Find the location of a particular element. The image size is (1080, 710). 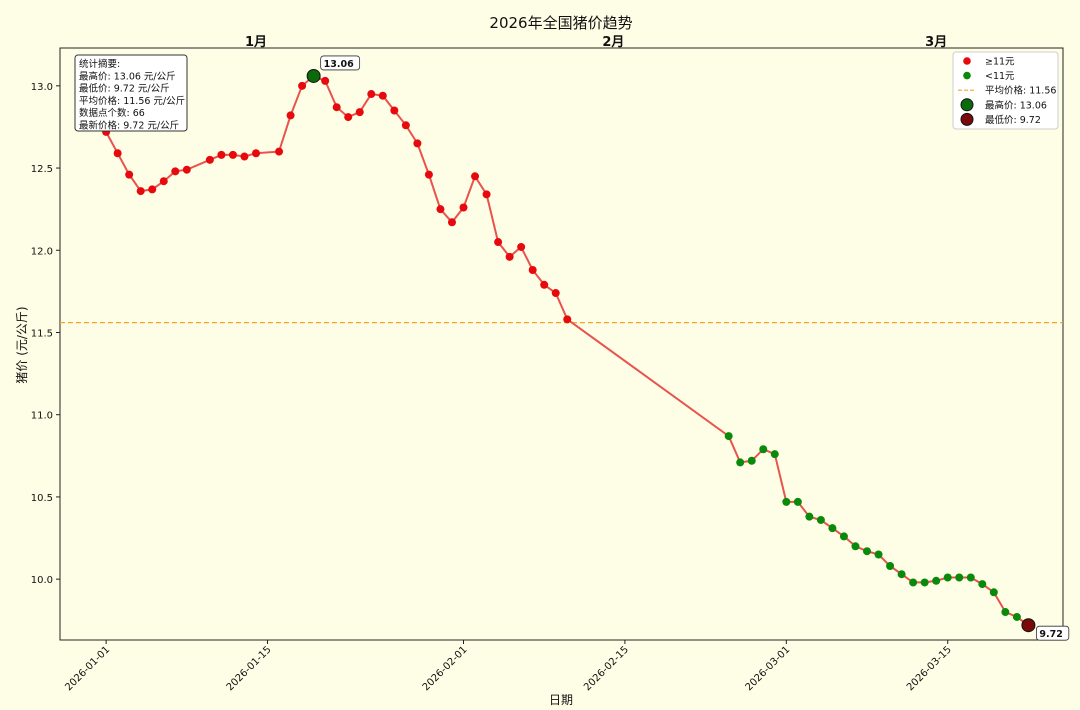

chart-title: 2026年全国猪价趋势 is located at coordinates (560, 23).